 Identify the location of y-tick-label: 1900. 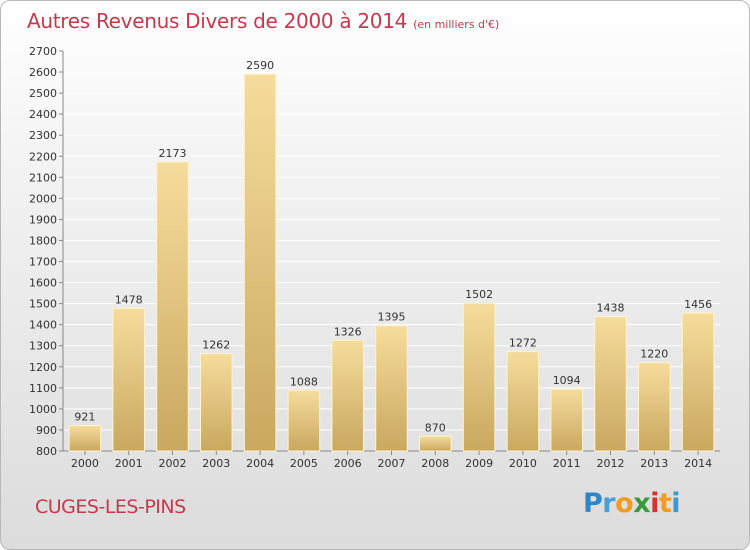
(43, 219).